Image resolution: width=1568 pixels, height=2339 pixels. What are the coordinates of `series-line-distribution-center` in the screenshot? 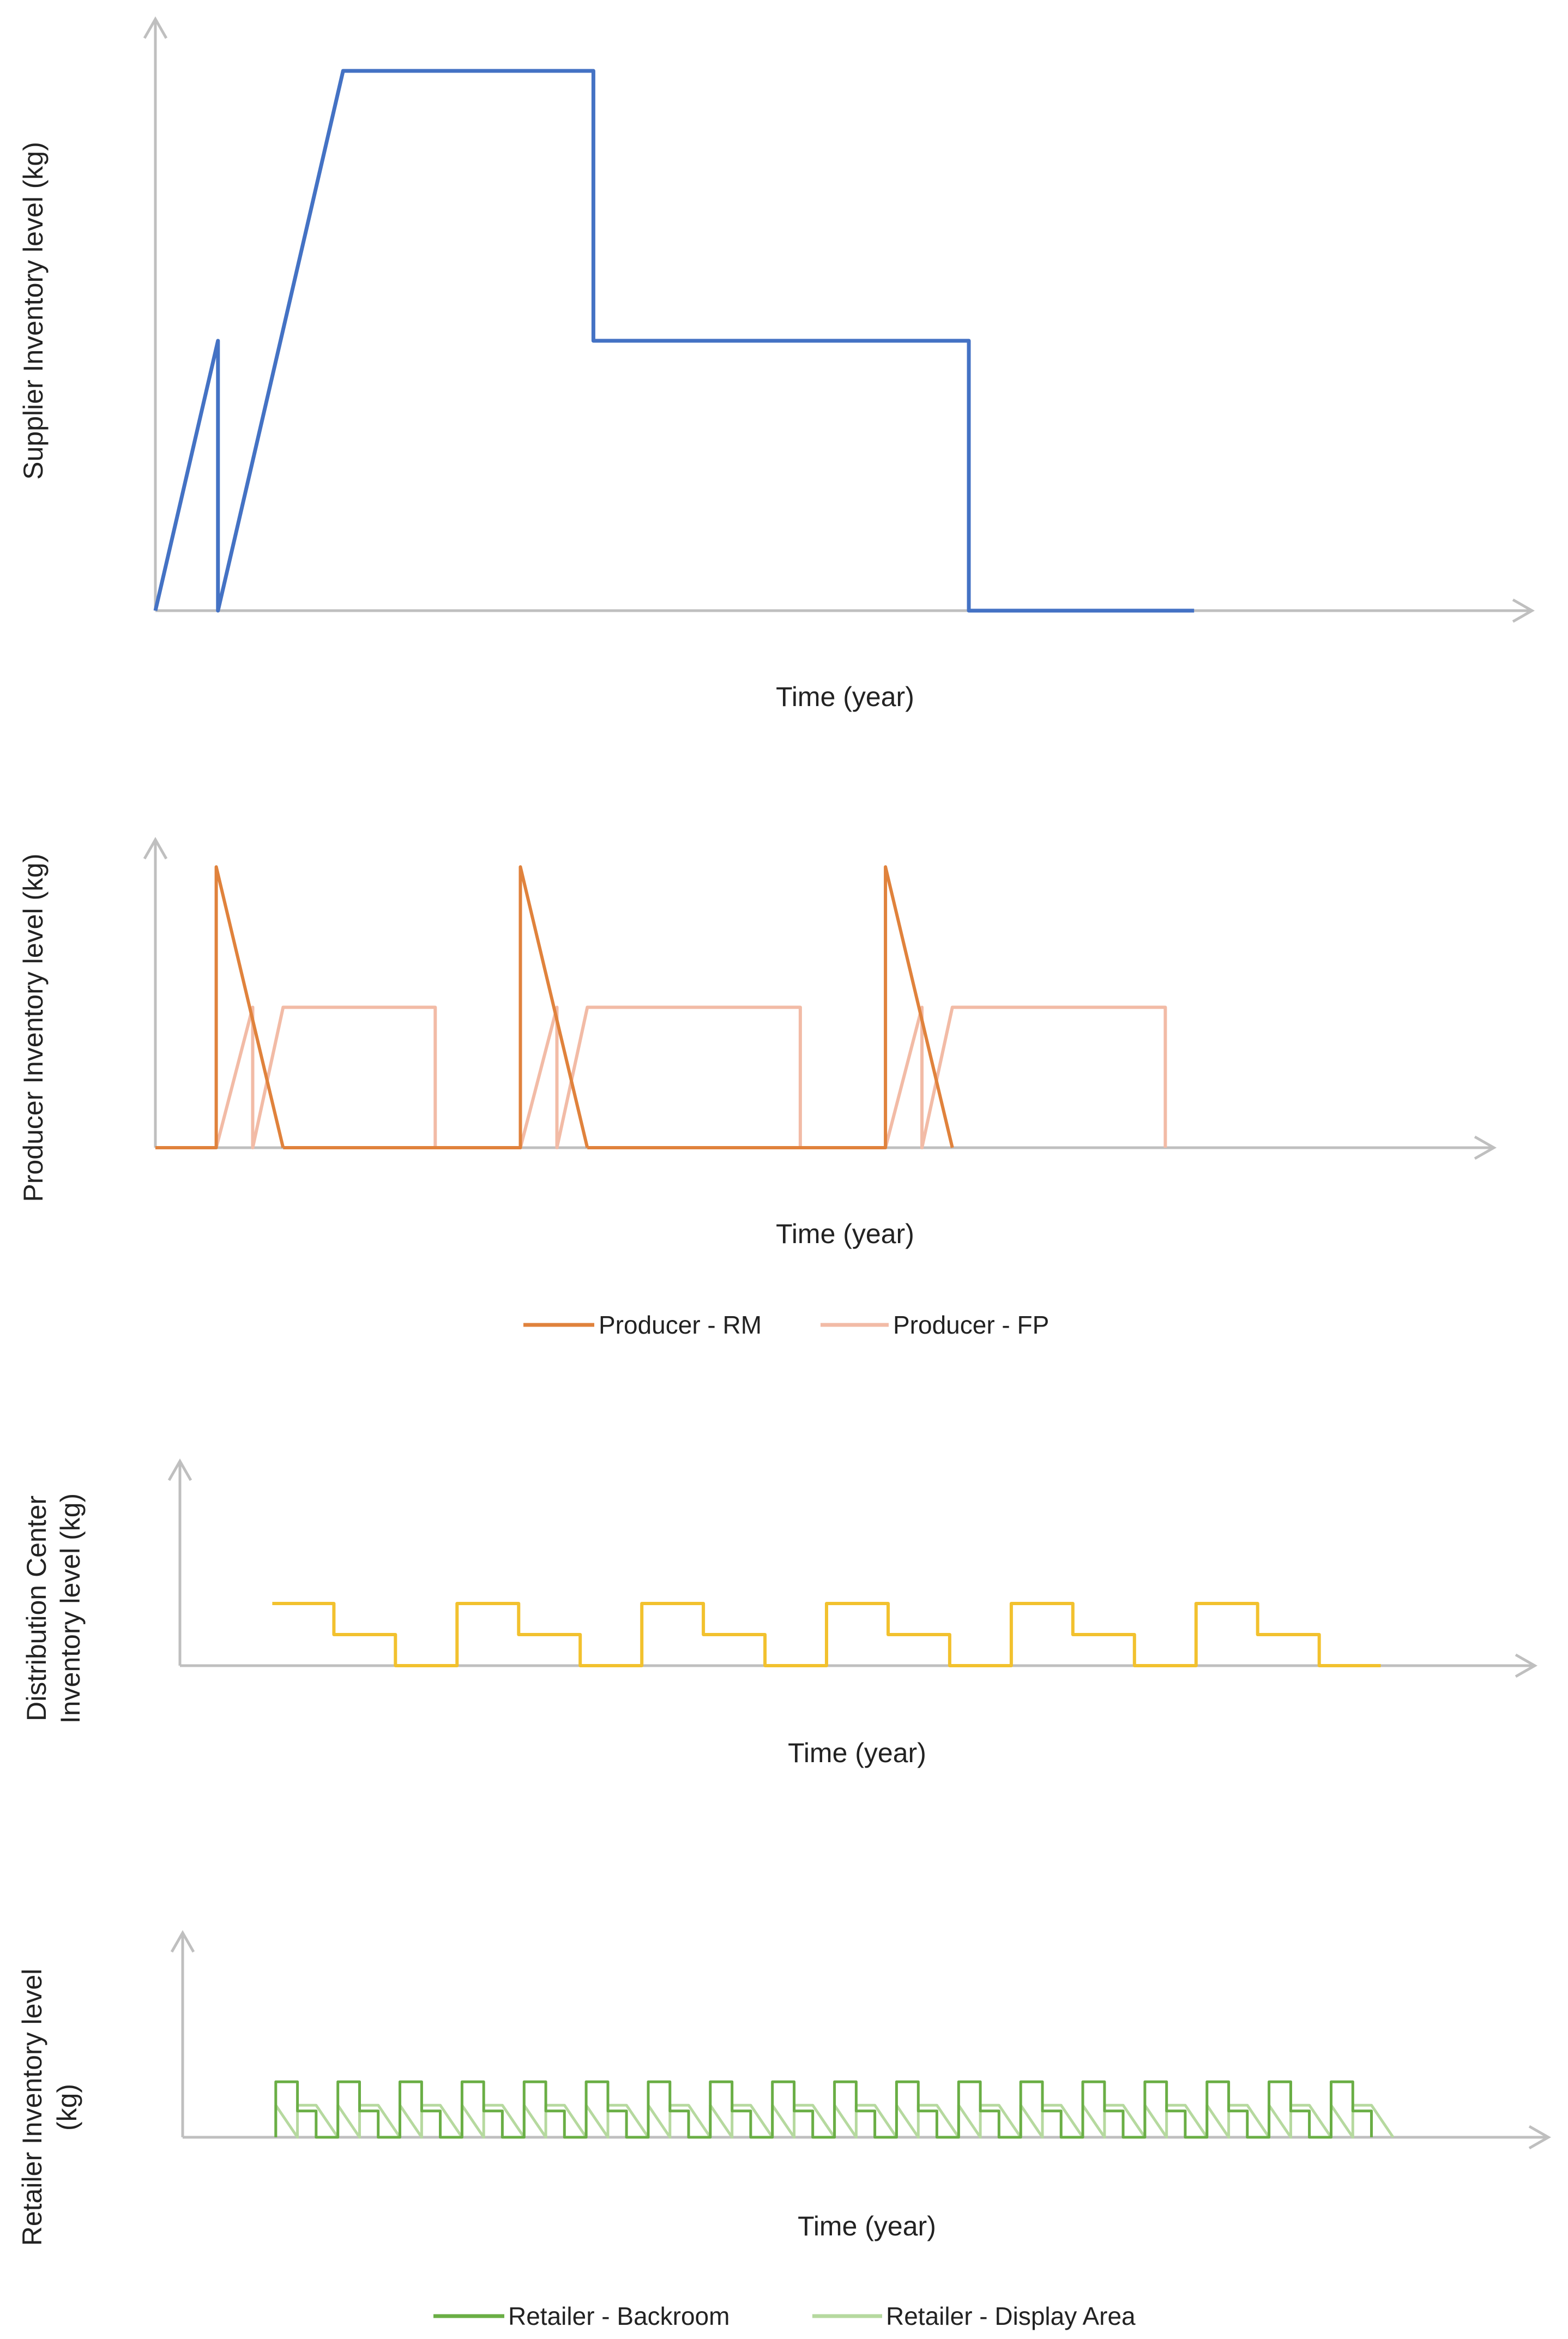 It's located at (826, 1634).